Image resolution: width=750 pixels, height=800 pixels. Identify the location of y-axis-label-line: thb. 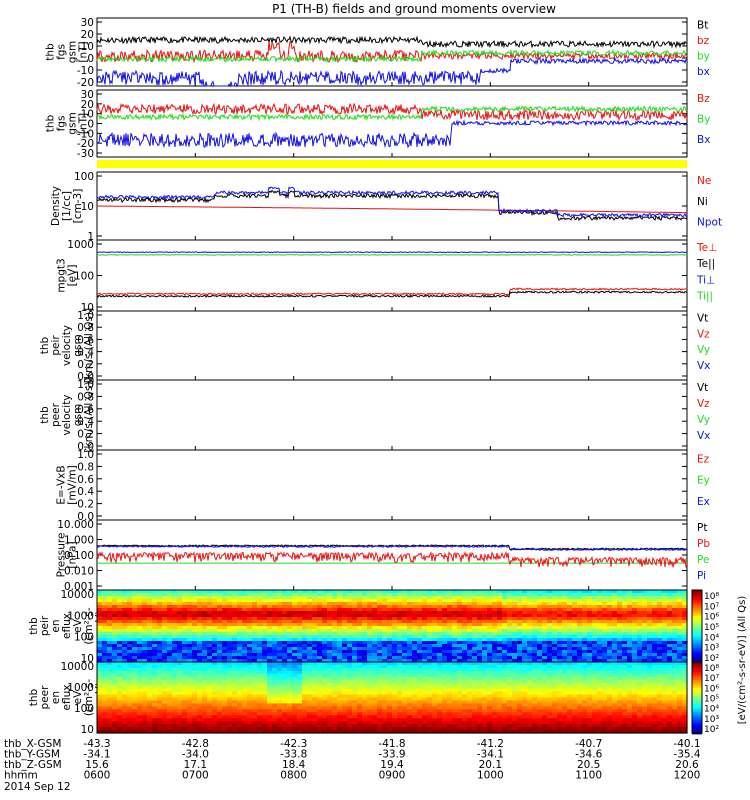
(45, 345).